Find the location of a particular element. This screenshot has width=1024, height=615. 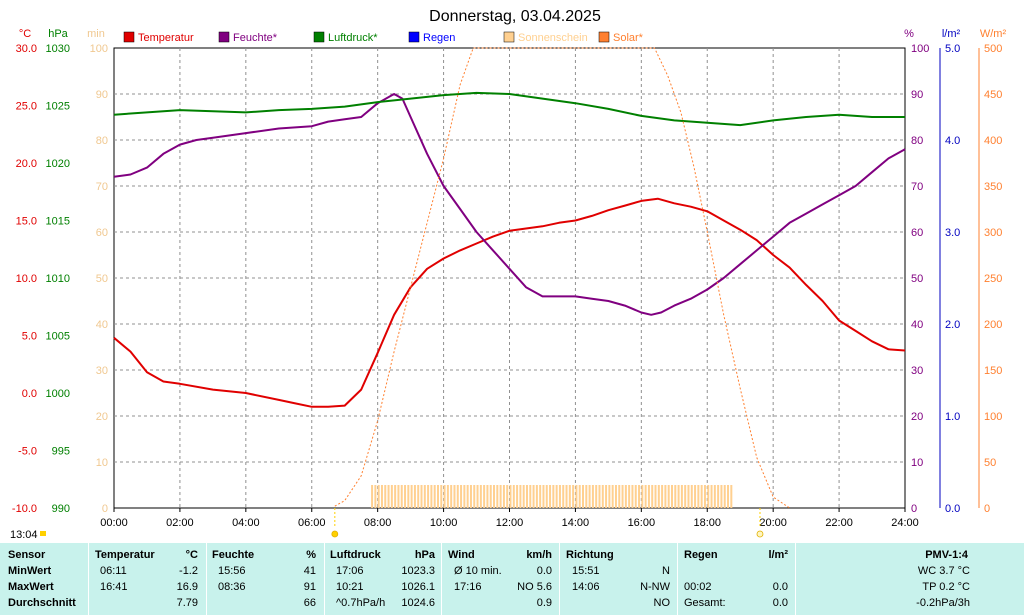

press-tick-0: 1030 is located at coordinates (58, 49).